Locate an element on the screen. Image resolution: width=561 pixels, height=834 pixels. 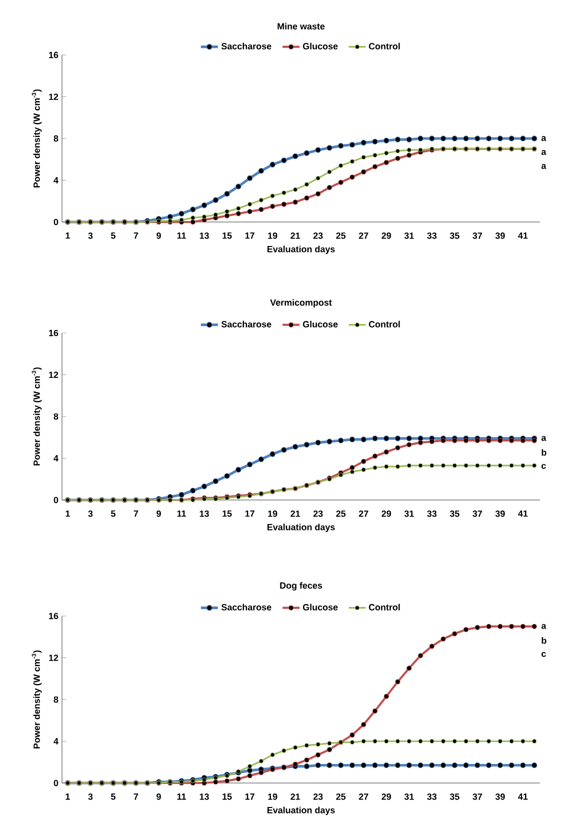
legend-label: Glucose is located at coordinates (320, 324).